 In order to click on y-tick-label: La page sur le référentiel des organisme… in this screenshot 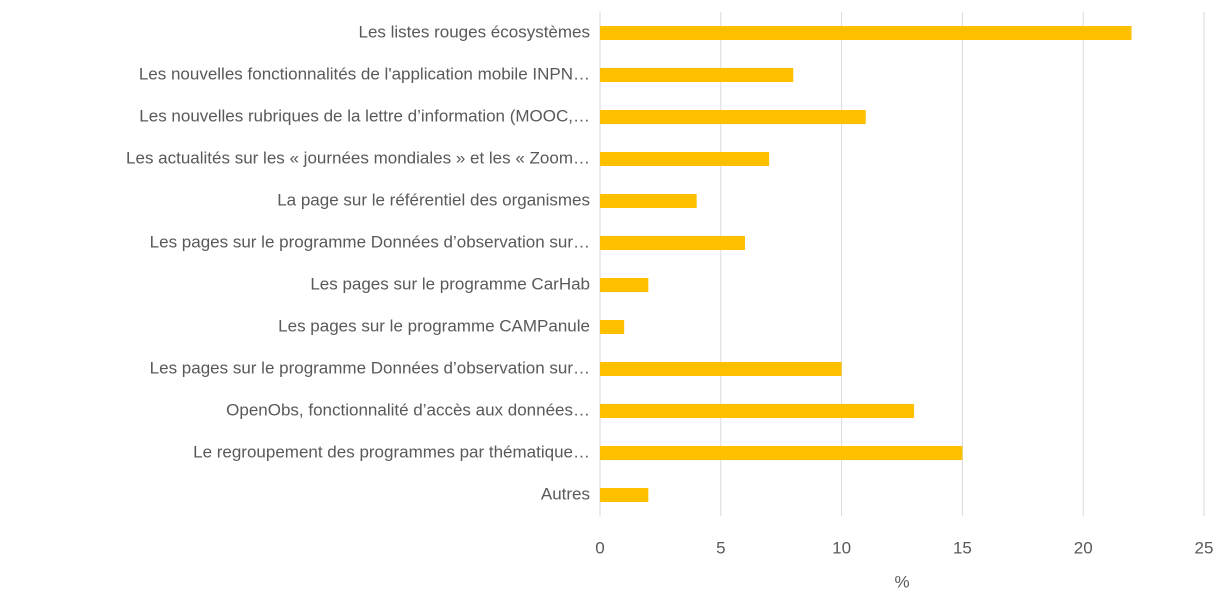, I will do `click(433, 199)`.